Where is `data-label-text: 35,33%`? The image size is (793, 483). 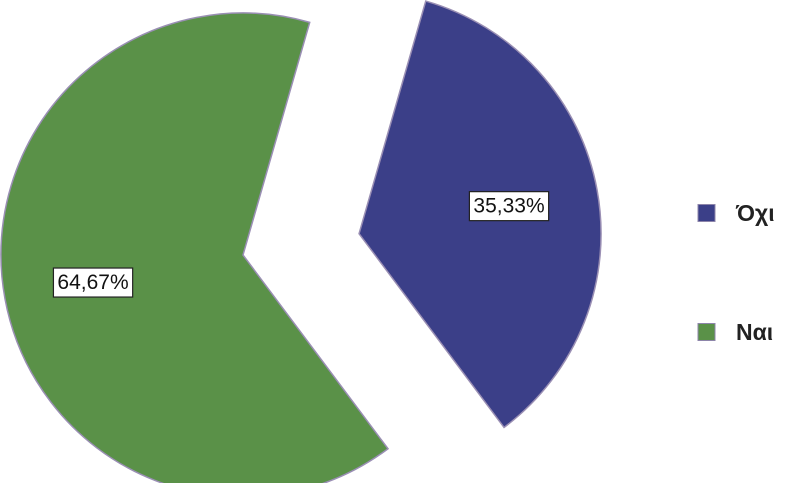 data-label-text: 35,33% is located at coordinates (508, 206).